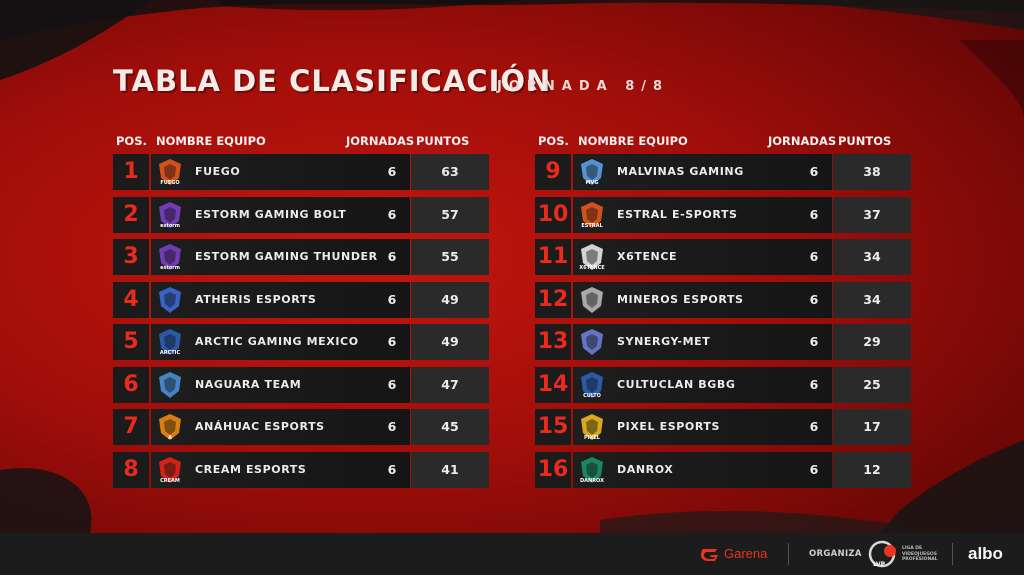 The height and width of the screenshot is (575, 1024). Describe the element at coordinates (592, 257) in the screenshot. I see `x6tence-logo-icon: X6TENCE` at that location.